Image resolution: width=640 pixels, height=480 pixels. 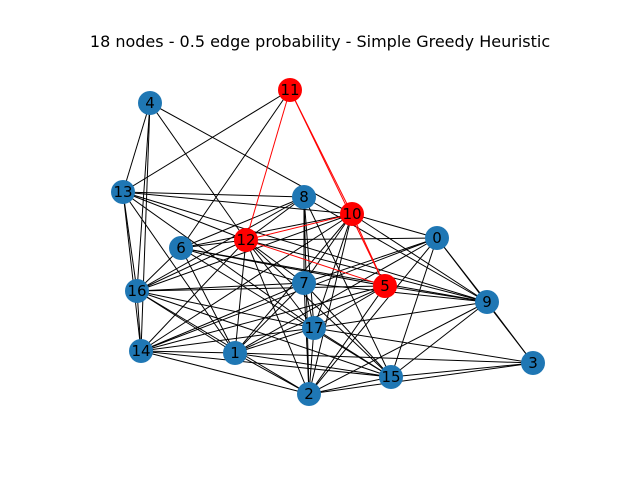 I want to click on node-8: 8, so click(x=304, y=197).